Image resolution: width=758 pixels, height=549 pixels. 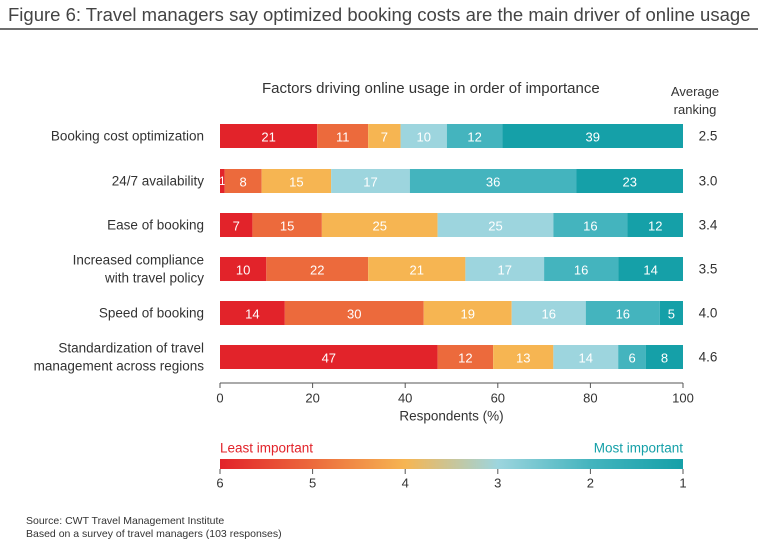 What do you see at coordinates (682, 483) in the screenshot?
I see `legend-scale-label: 1` at bounding box center [682, 483].